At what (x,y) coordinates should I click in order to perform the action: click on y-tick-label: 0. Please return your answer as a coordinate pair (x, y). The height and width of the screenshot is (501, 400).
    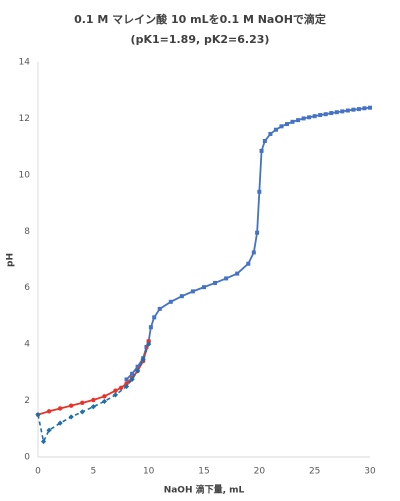
    Looking at the image, I should click on (27, 458).